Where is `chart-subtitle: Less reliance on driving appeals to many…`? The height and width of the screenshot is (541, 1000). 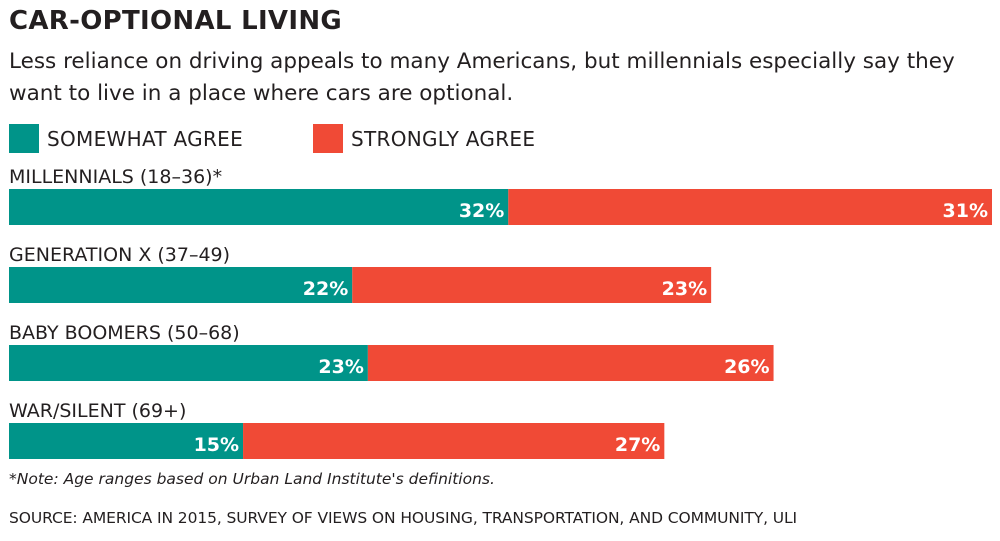 chart-subtitle: Less reliance on driving appeals to many… is located at coordinates (482, 77).